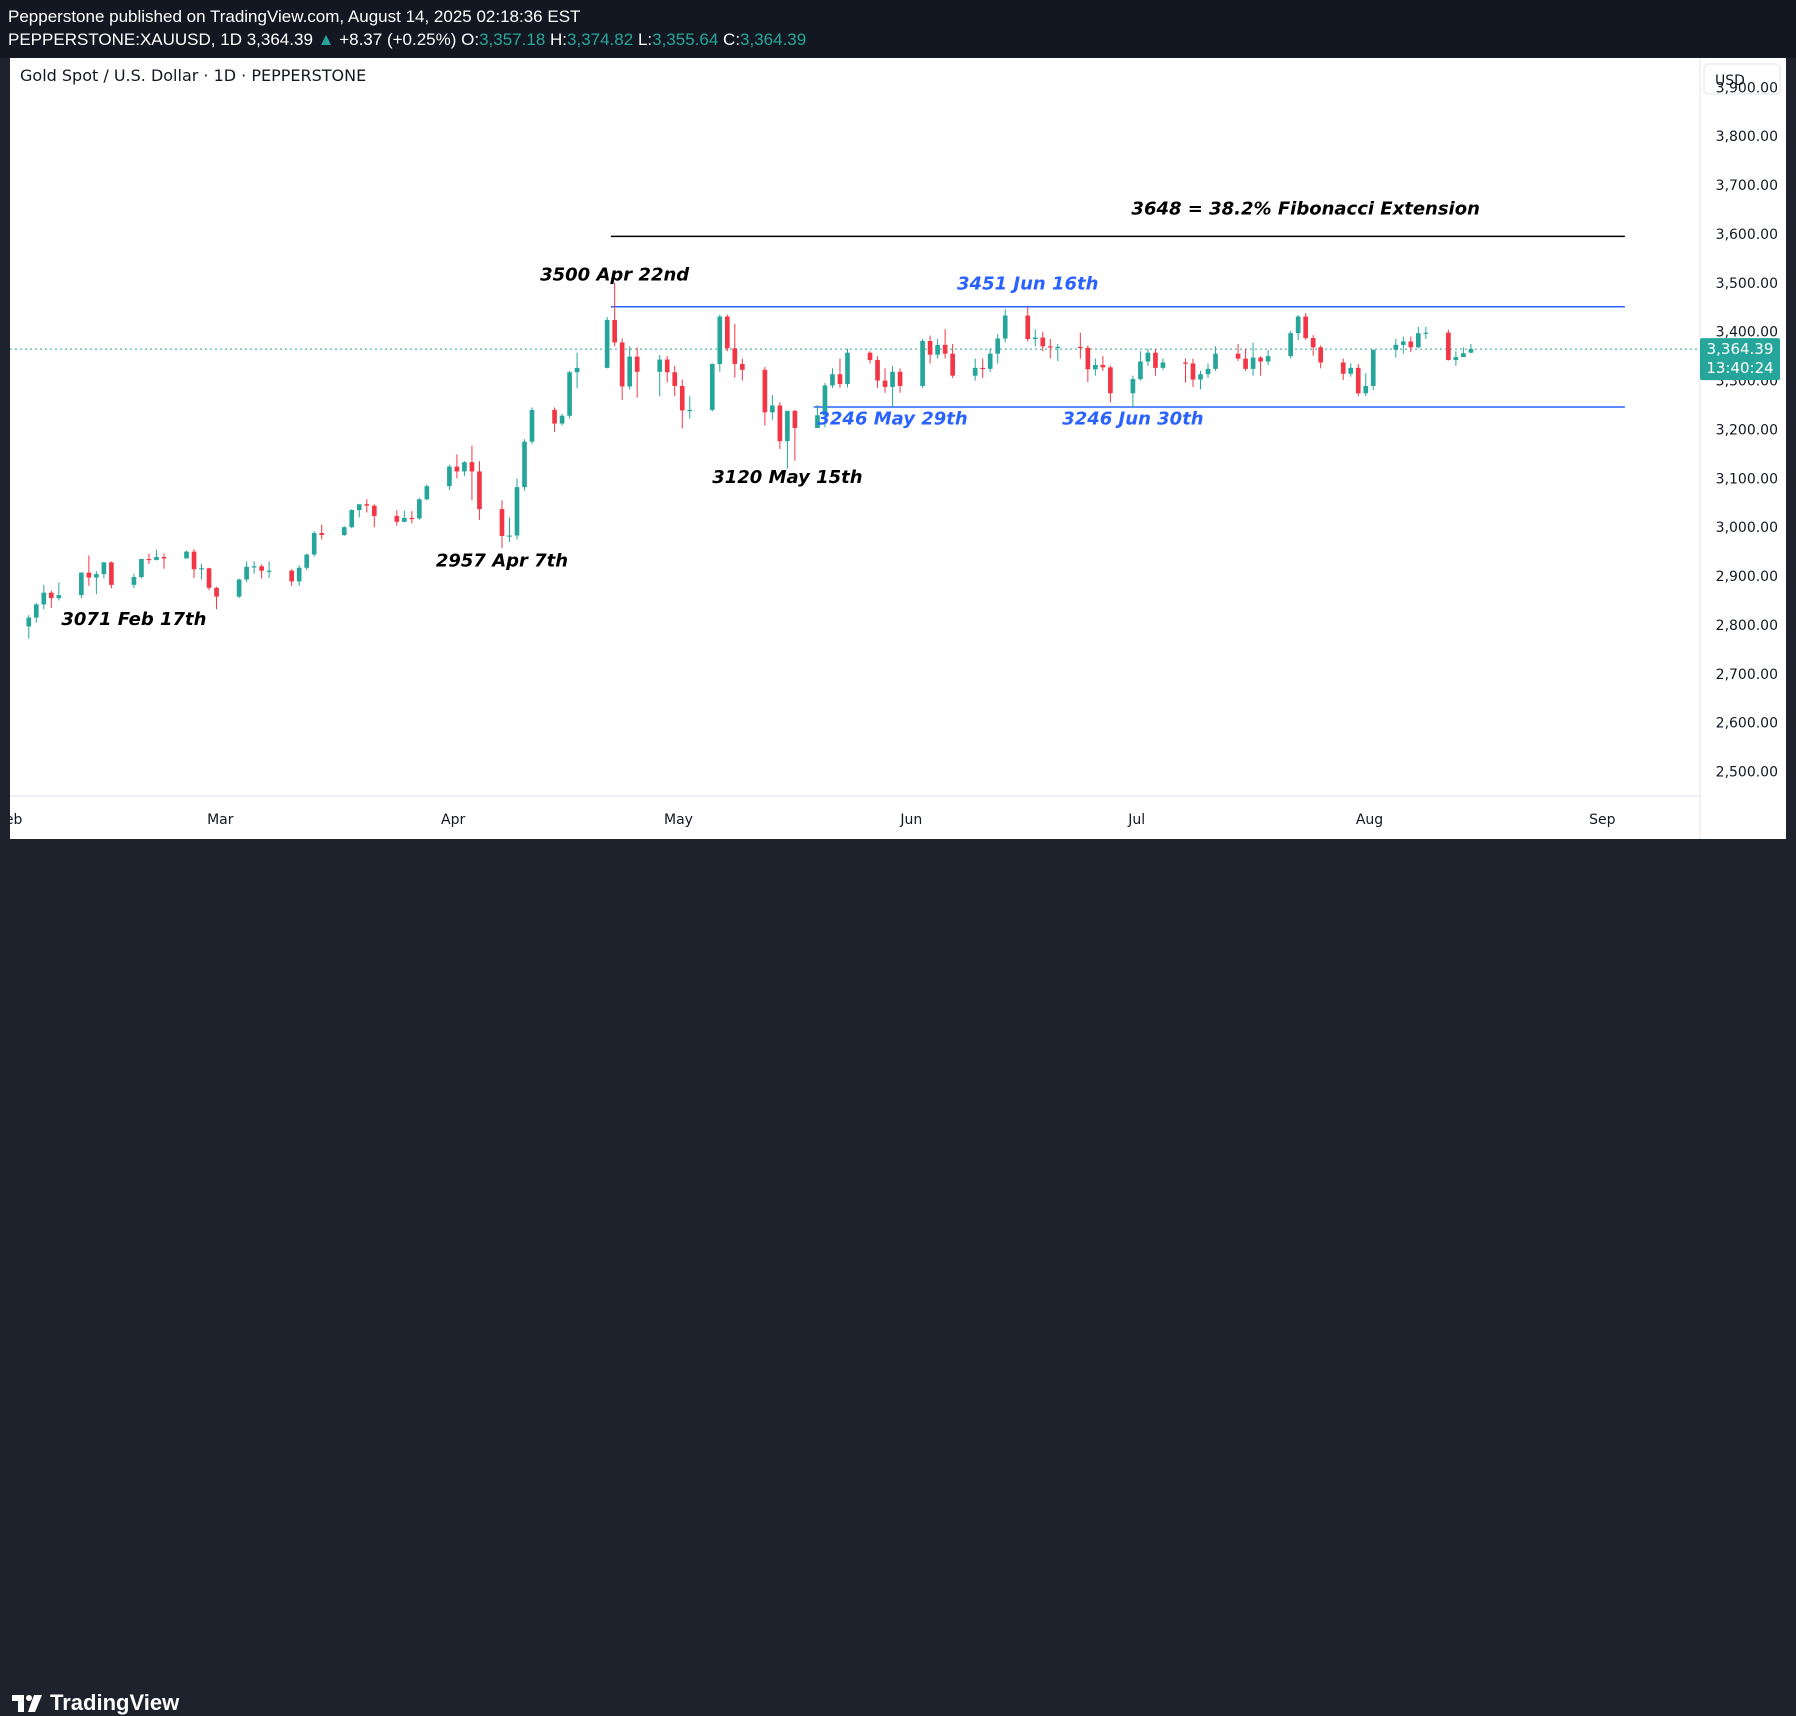 This screenshot has width=1796, height=1716. What do you see at coordinates (1747, 284) in the screenshot?
I see `price-tick-label: 3,500.00` at bounding box center [1747, 284].